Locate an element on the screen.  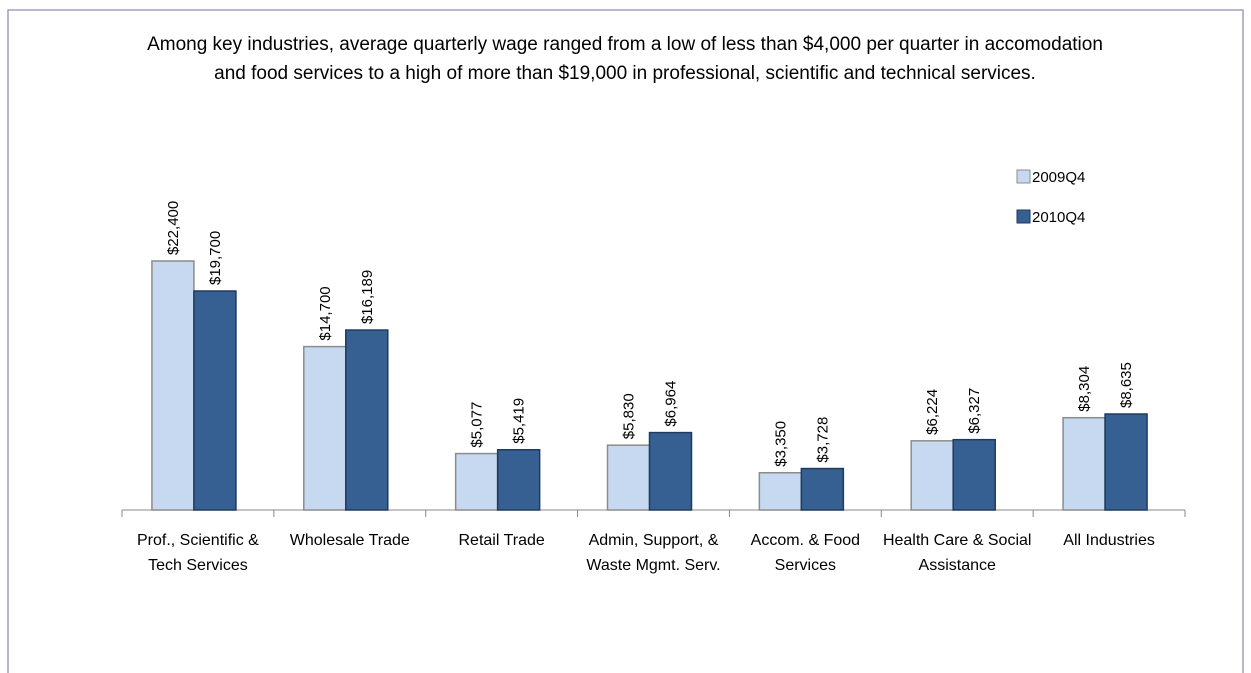
data-label: $3,728 is located at coordinates (822, 440).